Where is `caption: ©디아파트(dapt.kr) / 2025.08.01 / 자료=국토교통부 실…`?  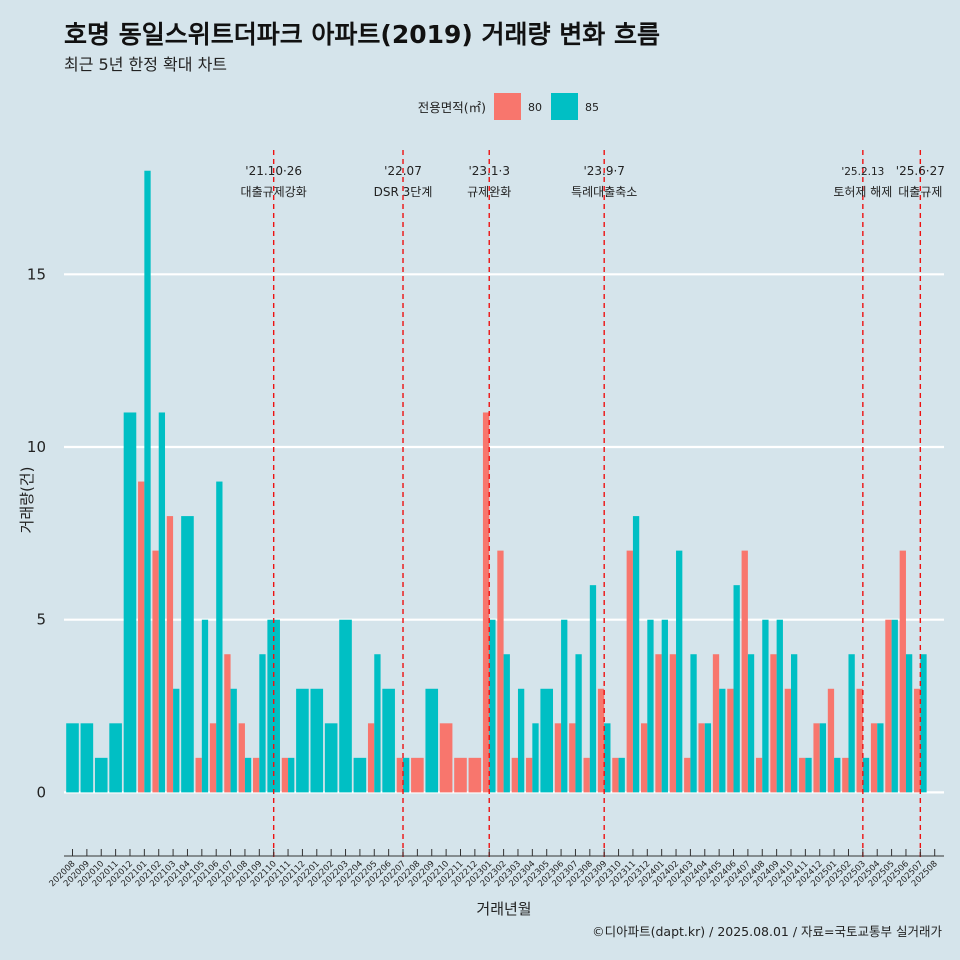
caption: ©디아파트(dapt.kr) / 2025.08.01 / 자료=국토교통부 실… is located at coordinates (767, 931).